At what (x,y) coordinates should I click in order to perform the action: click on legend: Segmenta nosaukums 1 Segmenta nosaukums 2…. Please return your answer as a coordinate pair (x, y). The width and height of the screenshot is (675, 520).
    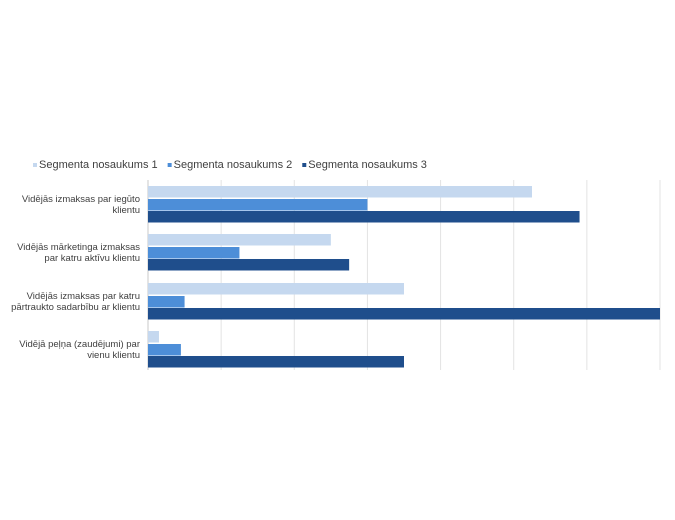
    Looking at the image, I should click on (230, 165).